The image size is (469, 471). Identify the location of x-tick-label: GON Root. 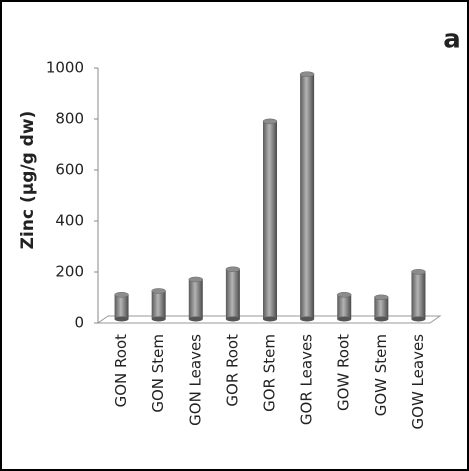
(121, 371).